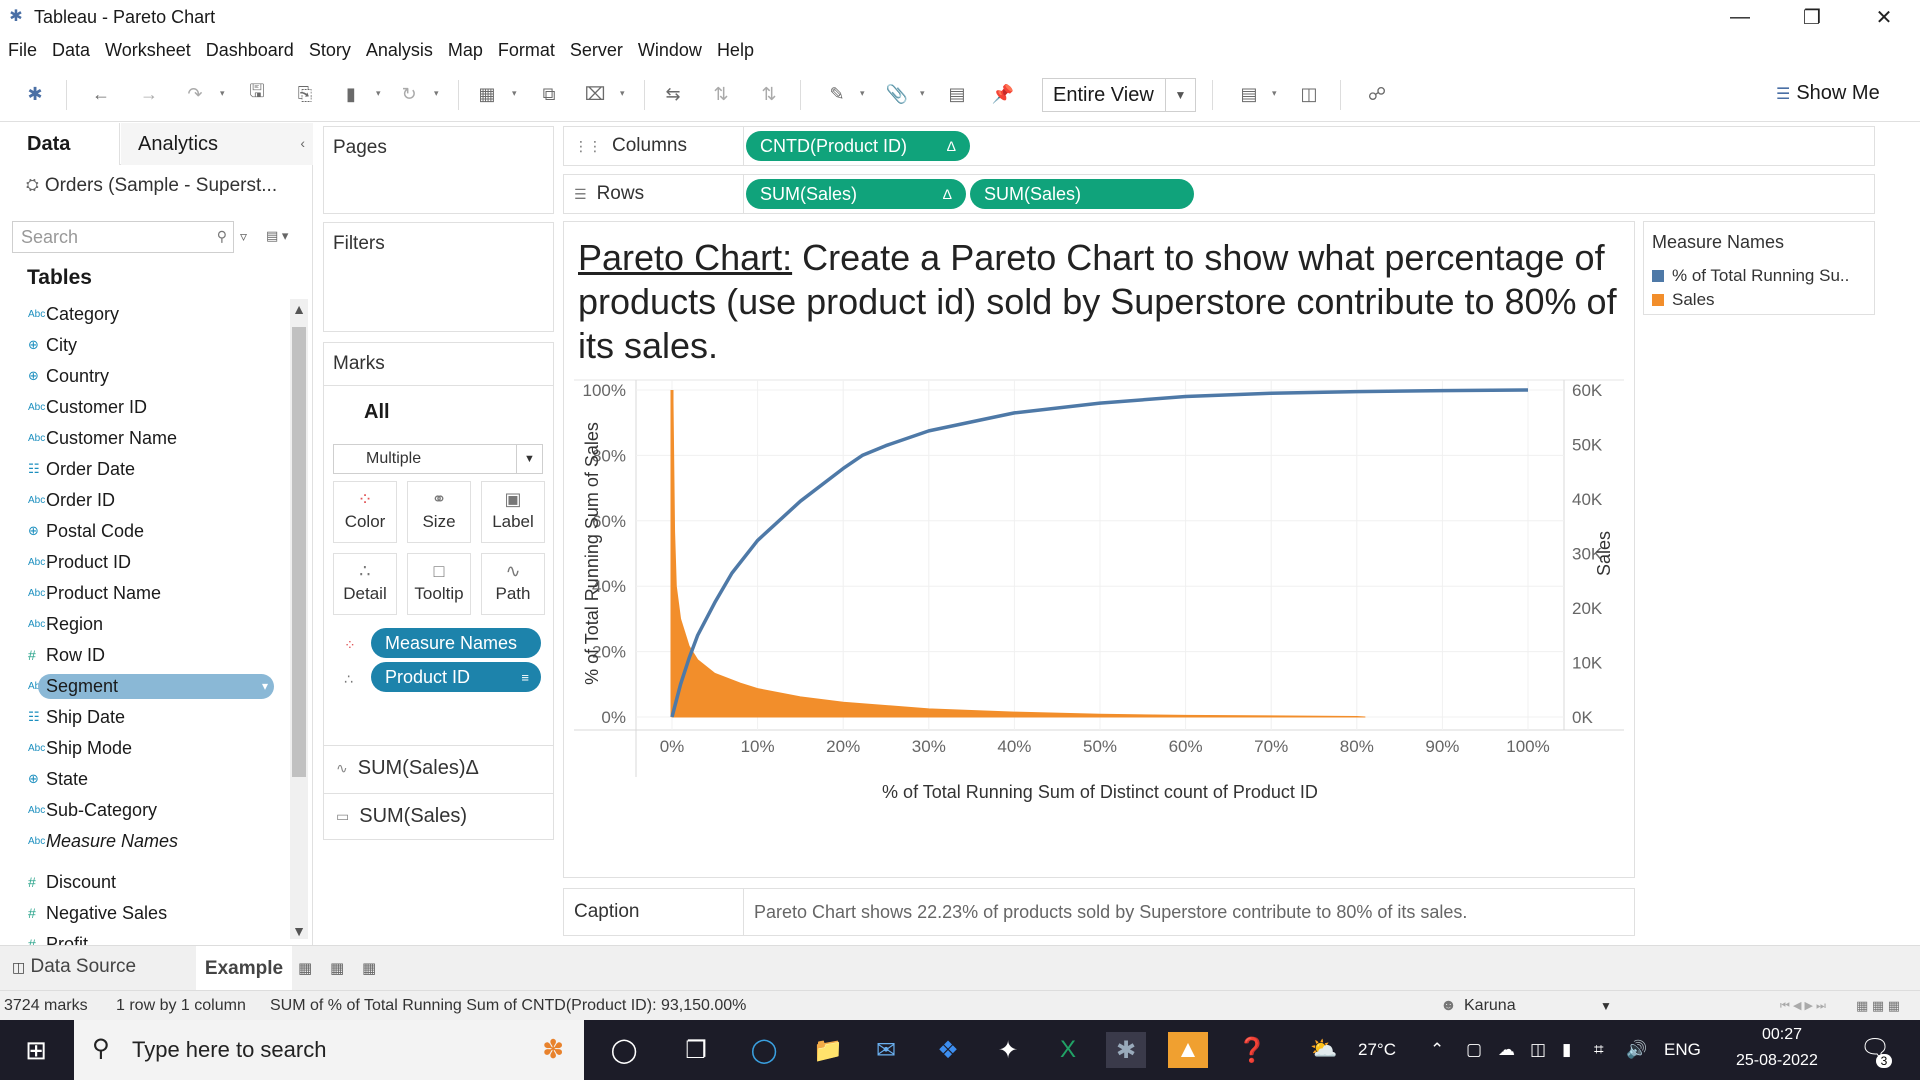 Image resolution: width=1920 pixels, height=1080 pixels. I want to click on field-item: Abc Product Name, so click(145, 593).